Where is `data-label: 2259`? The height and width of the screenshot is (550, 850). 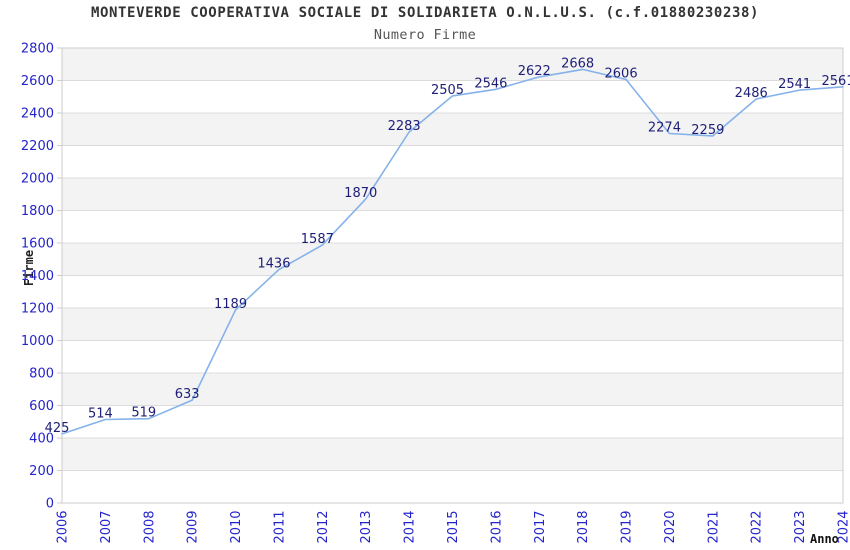
data-label: 2259 is located at coordinates (707, 130).